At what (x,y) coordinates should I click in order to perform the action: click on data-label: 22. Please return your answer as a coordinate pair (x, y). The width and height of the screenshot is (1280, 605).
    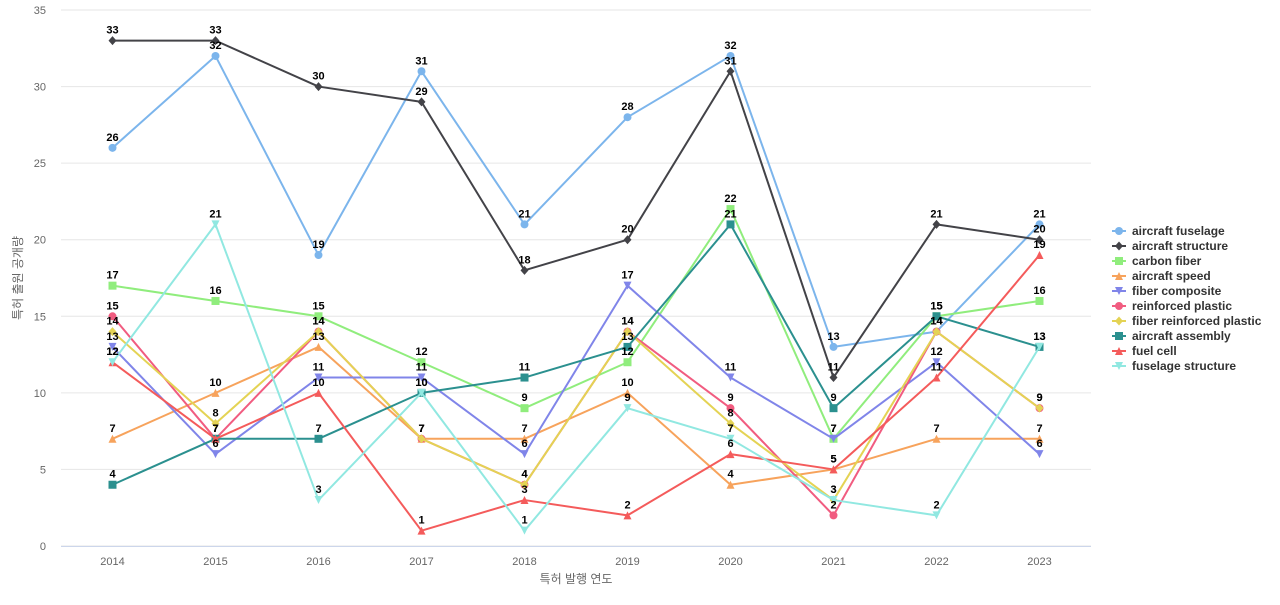
    Looking at the image, I should click on (730, 199).